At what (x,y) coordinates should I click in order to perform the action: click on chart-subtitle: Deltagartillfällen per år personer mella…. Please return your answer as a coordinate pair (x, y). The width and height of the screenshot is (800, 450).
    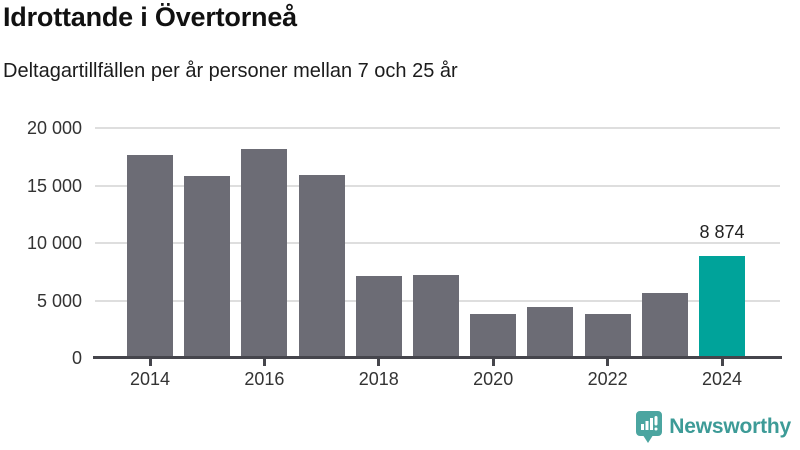
    Looking at the image, I should click on (230, 71).